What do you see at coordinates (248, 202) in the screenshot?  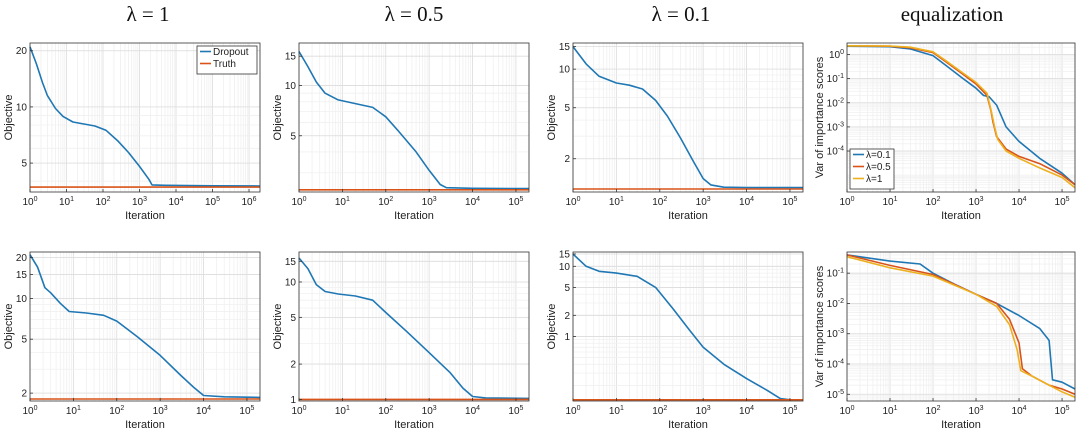 I see `x-tick-label: 10⁶` at bounding box center [248, 202].